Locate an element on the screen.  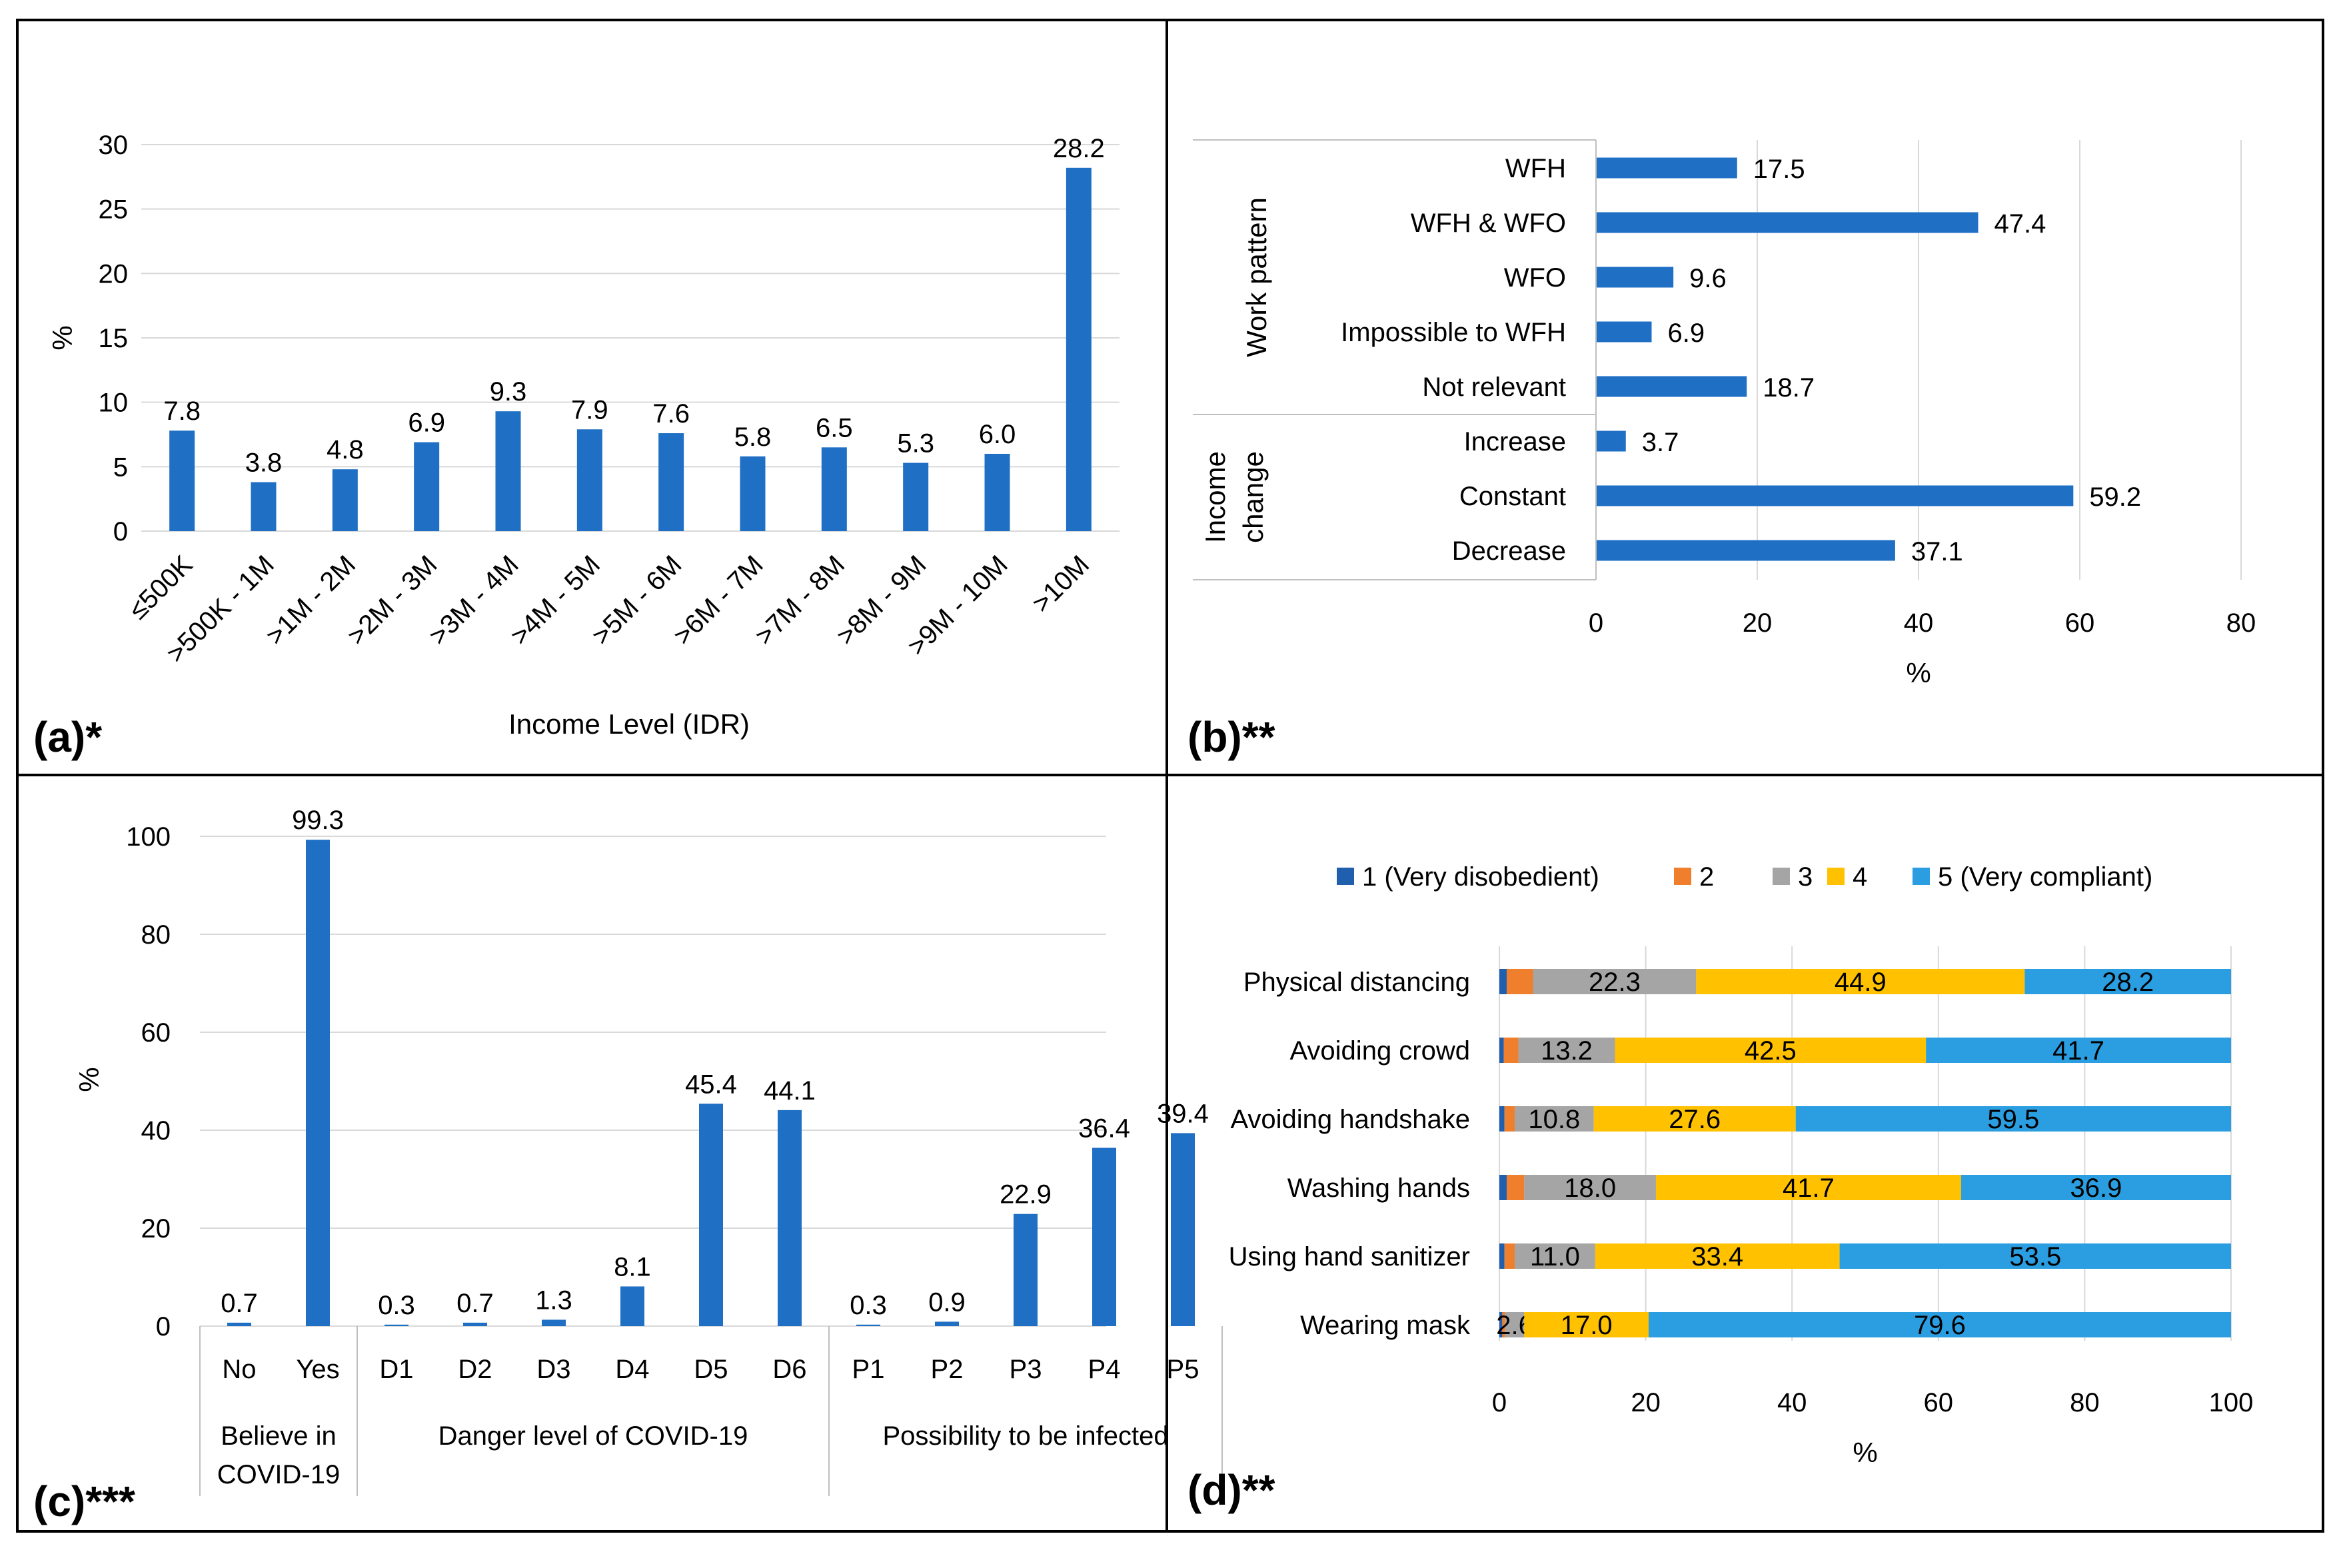
data-label: 59.5 is located at coordinates (2013, 1119).